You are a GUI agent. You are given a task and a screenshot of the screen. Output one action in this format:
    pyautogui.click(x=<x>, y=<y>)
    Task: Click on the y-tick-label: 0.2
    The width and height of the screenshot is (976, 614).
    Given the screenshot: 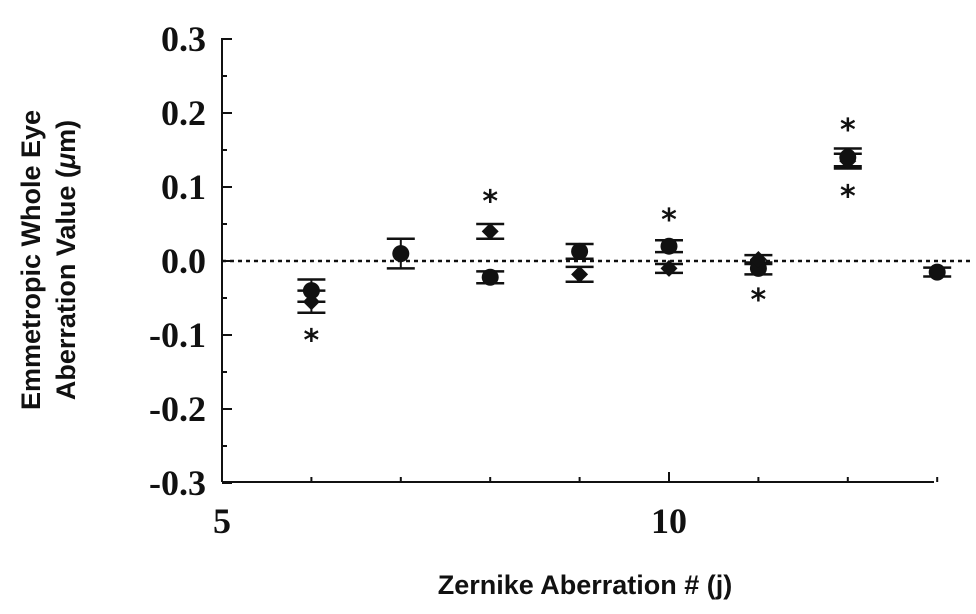 What is the action you would take?
    pyautogui.click(x=183, y=113)
    